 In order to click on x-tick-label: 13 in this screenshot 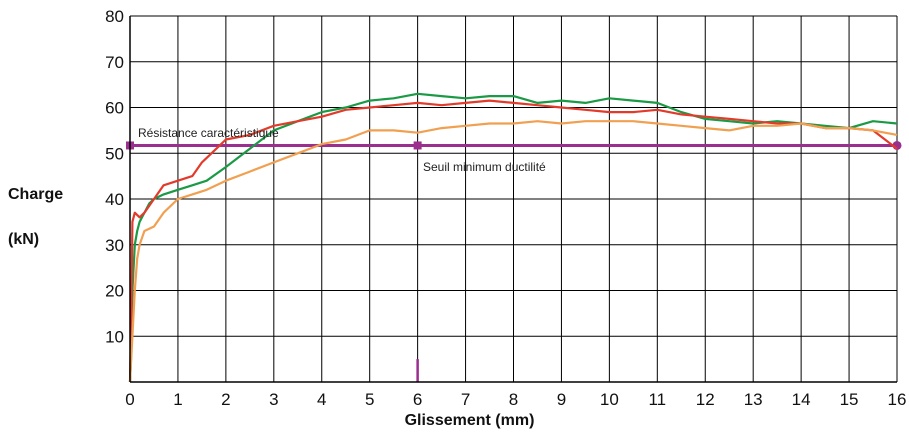, I will do `click(753, 399)`.